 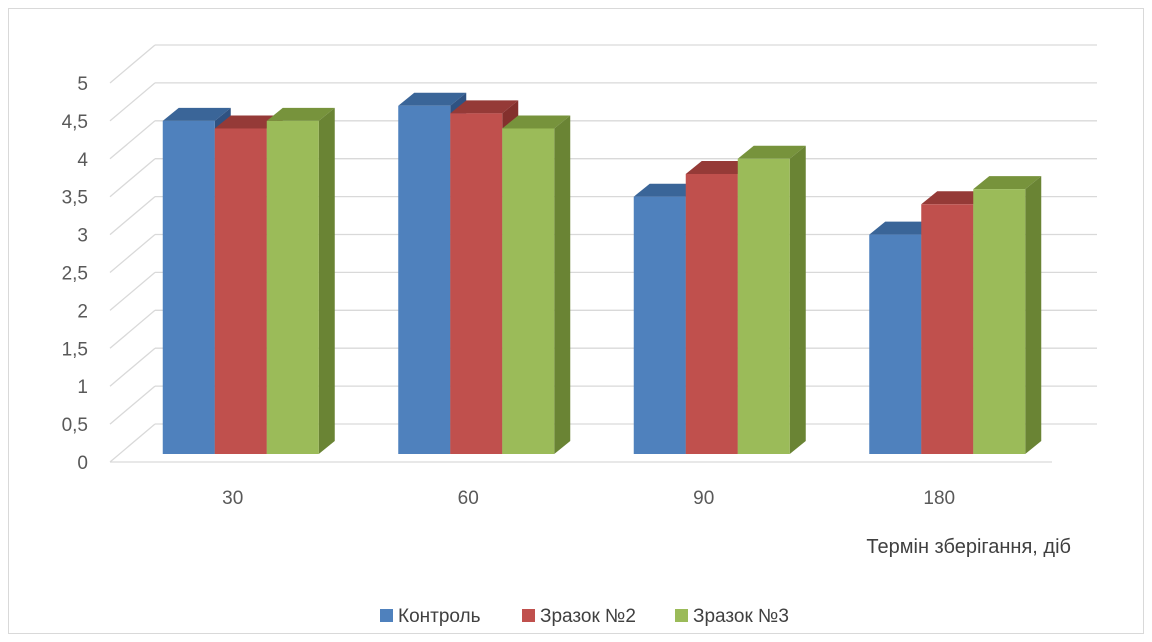 I want to click on y-tick-label: 2,5, so click(x=75, y=274).